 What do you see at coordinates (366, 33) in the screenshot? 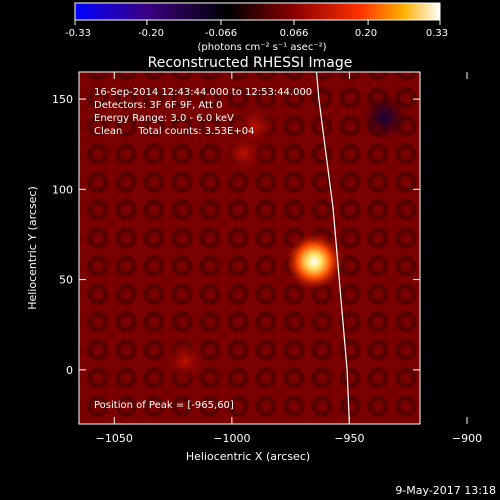
I see `colorbar-tick-label: 0.20` at bounding box center [366, 33].